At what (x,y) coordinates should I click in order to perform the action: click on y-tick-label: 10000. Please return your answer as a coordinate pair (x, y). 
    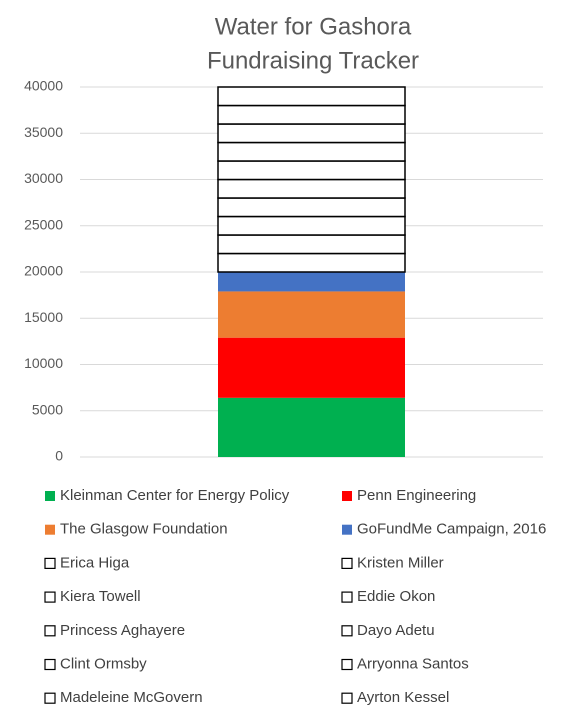
    Looking at the image, I should click on (43, 363).